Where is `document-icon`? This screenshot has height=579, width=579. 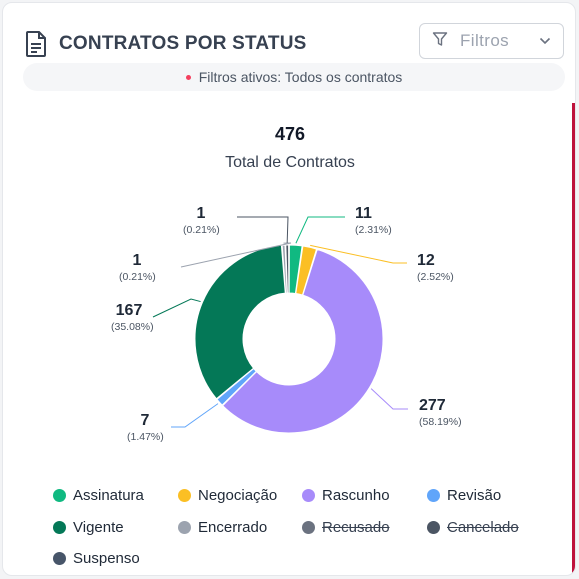 document-icon is located at coordinates (37, 44).